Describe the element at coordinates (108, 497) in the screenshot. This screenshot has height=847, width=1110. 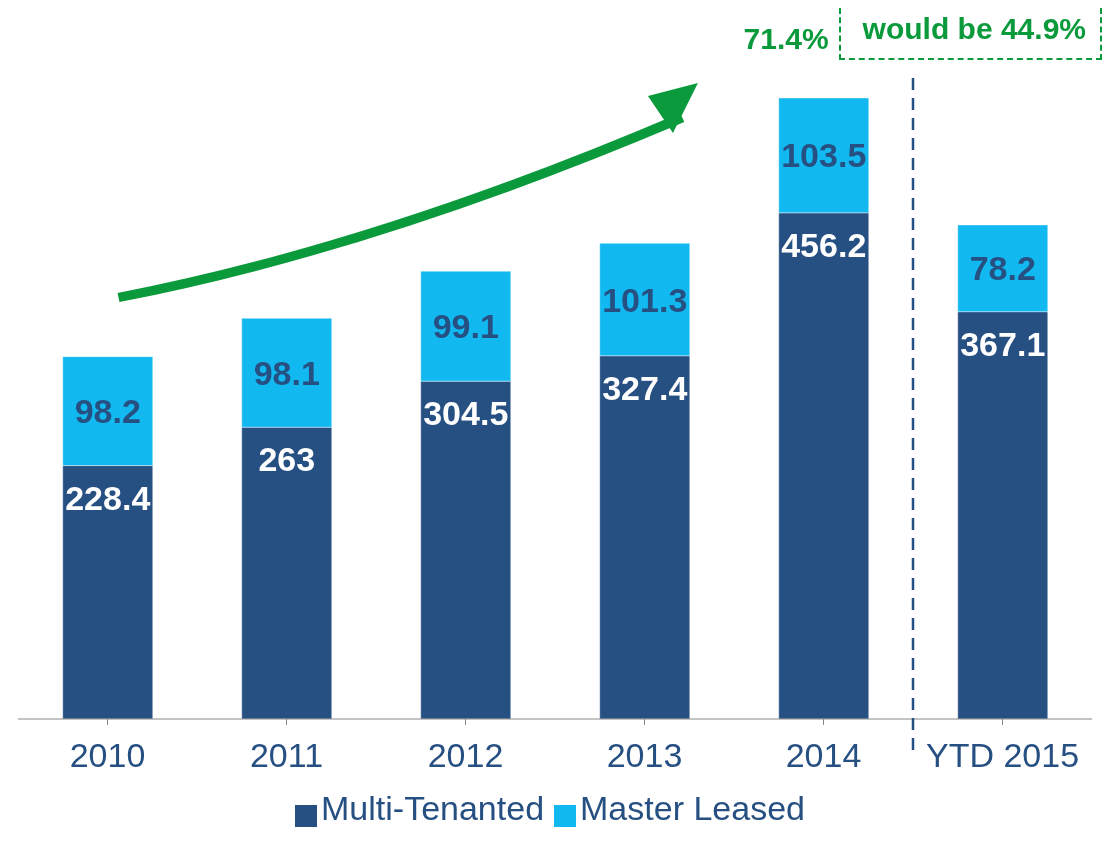
I see `data-label: 228.4` at that location.